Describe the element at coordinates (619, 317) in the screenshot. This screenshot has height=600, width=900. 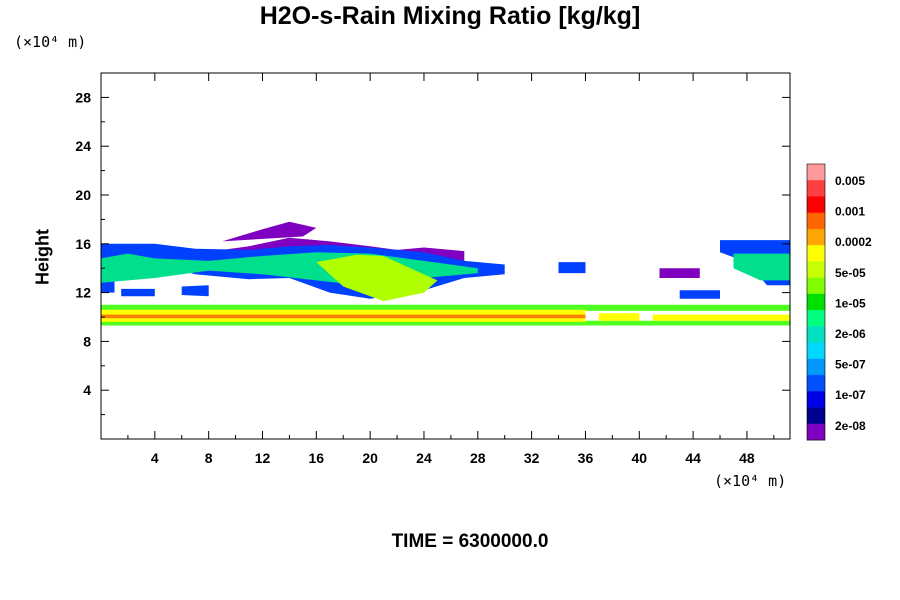
I see `region-0.0002-1` at that location.